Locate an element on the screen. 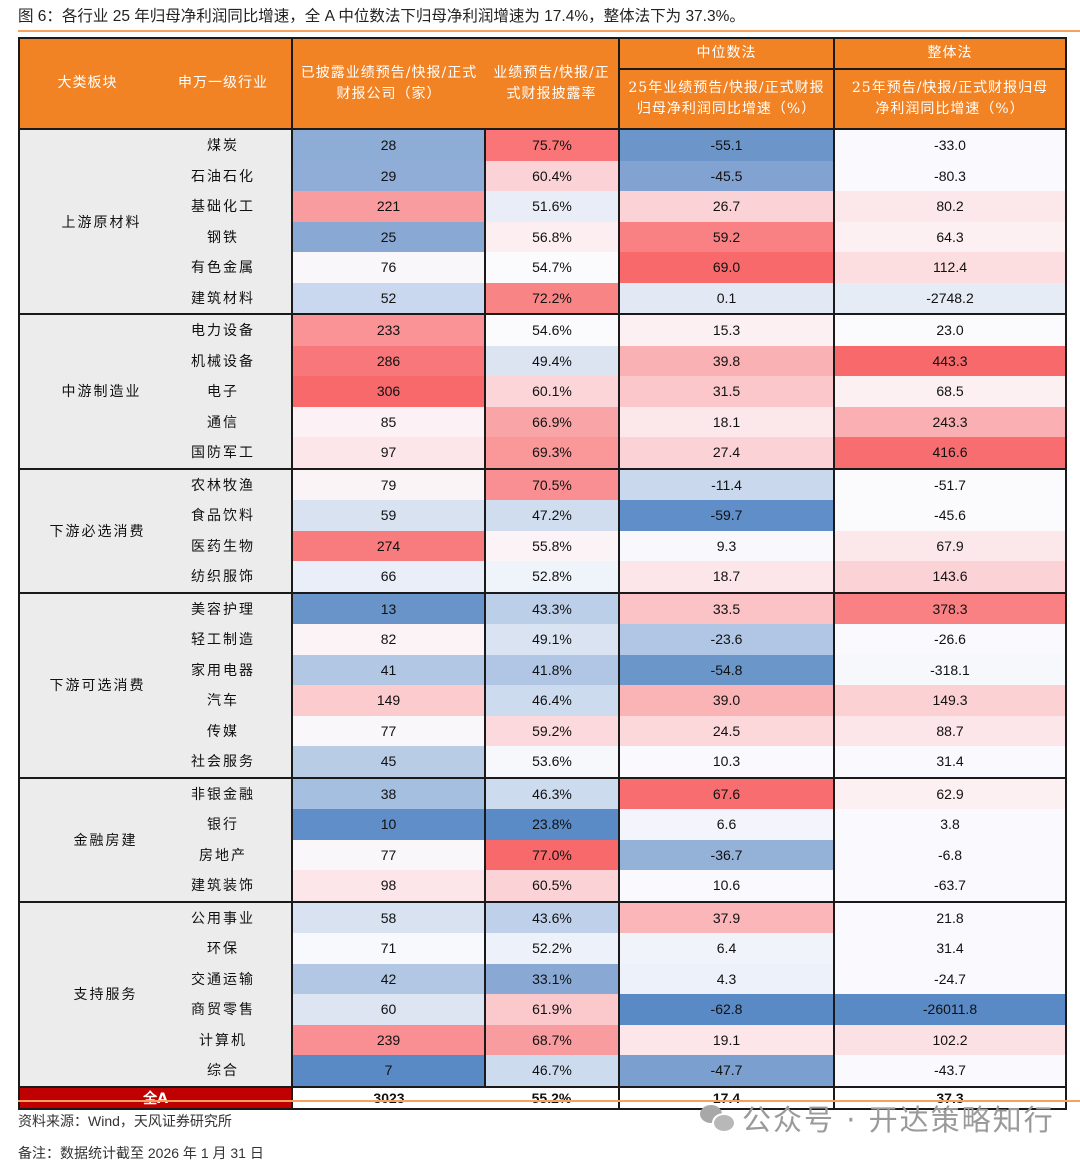 This screenshot has width=1080, height=1163. overall-growth: -24.7 is located at coordinates (950, 978).